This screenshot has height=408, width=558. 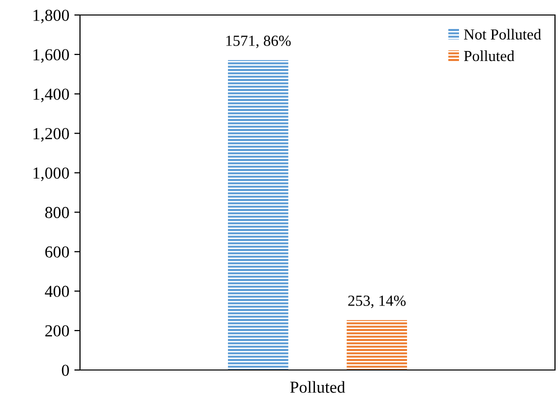 I want to click on y-tick-label: 0, so click(x=65, y=370).